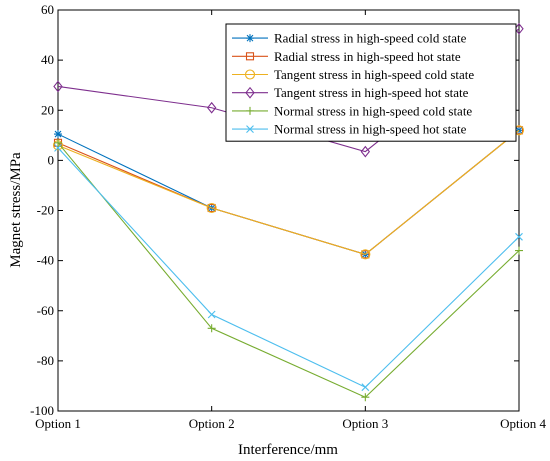  Describe the element at coordinates (45, 310) in the screenshot. I see `y-tick-label: -60` at that location.